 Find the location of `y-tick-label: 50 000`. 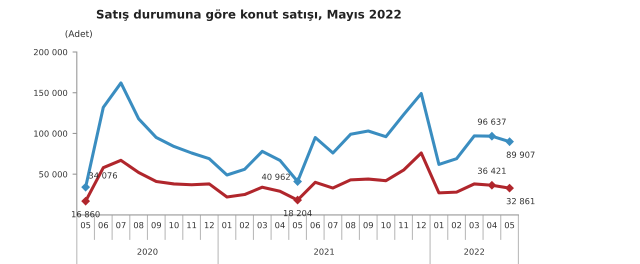

y-tick-label: 50 000 is located at coordinates (53, 174).